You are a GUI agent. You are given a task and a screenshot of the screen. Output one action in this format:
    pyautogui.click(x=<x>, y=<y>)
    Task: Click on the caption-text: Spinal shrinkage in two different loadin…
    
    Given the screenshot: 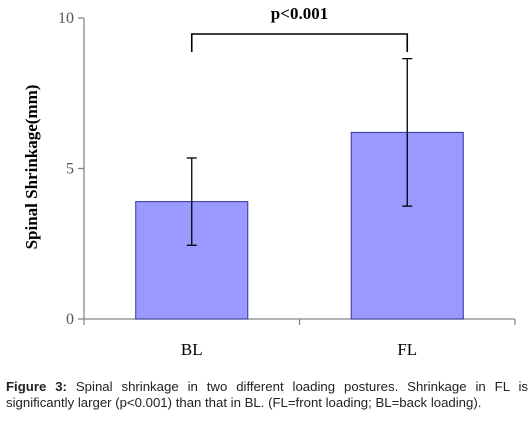 What is the action you would take?
    pyautogui.click(x=267, y=394)
    